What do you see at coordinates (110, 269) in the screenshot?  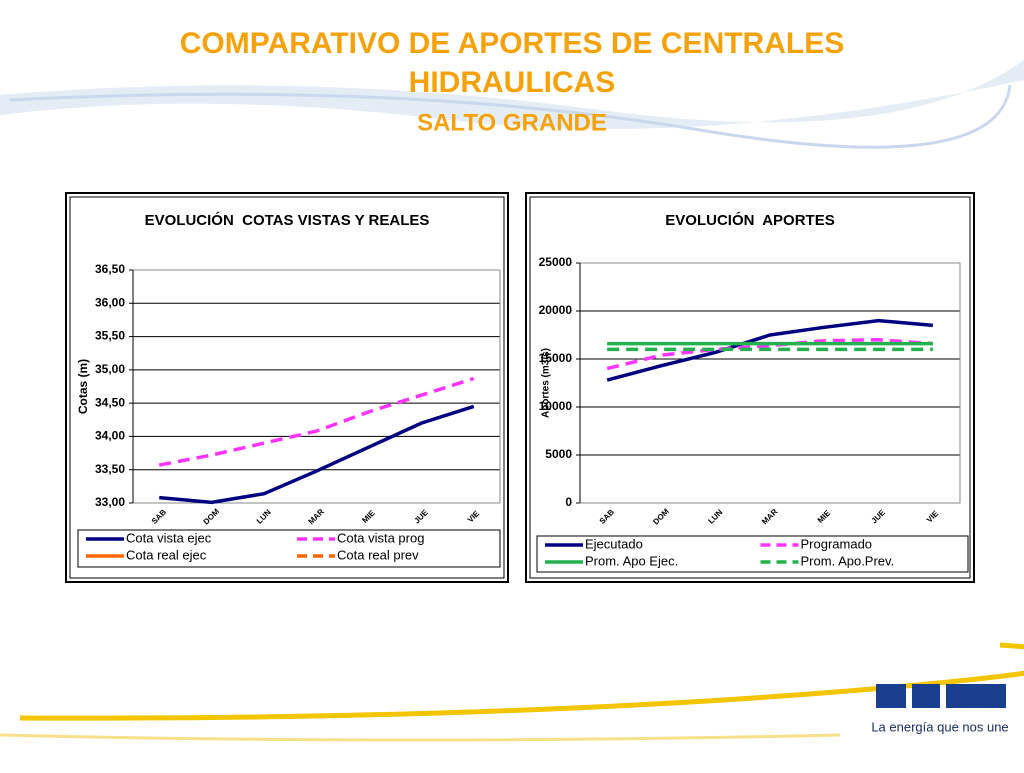 I see `y-tick-label: 36,50` at bounding box center [110, 269].